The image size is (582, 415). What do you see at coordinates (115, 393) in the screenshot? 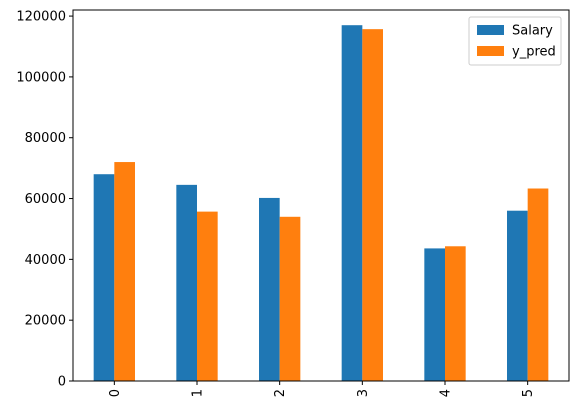
I see `x-tick-label: 0` at bounding box center [115, 393].